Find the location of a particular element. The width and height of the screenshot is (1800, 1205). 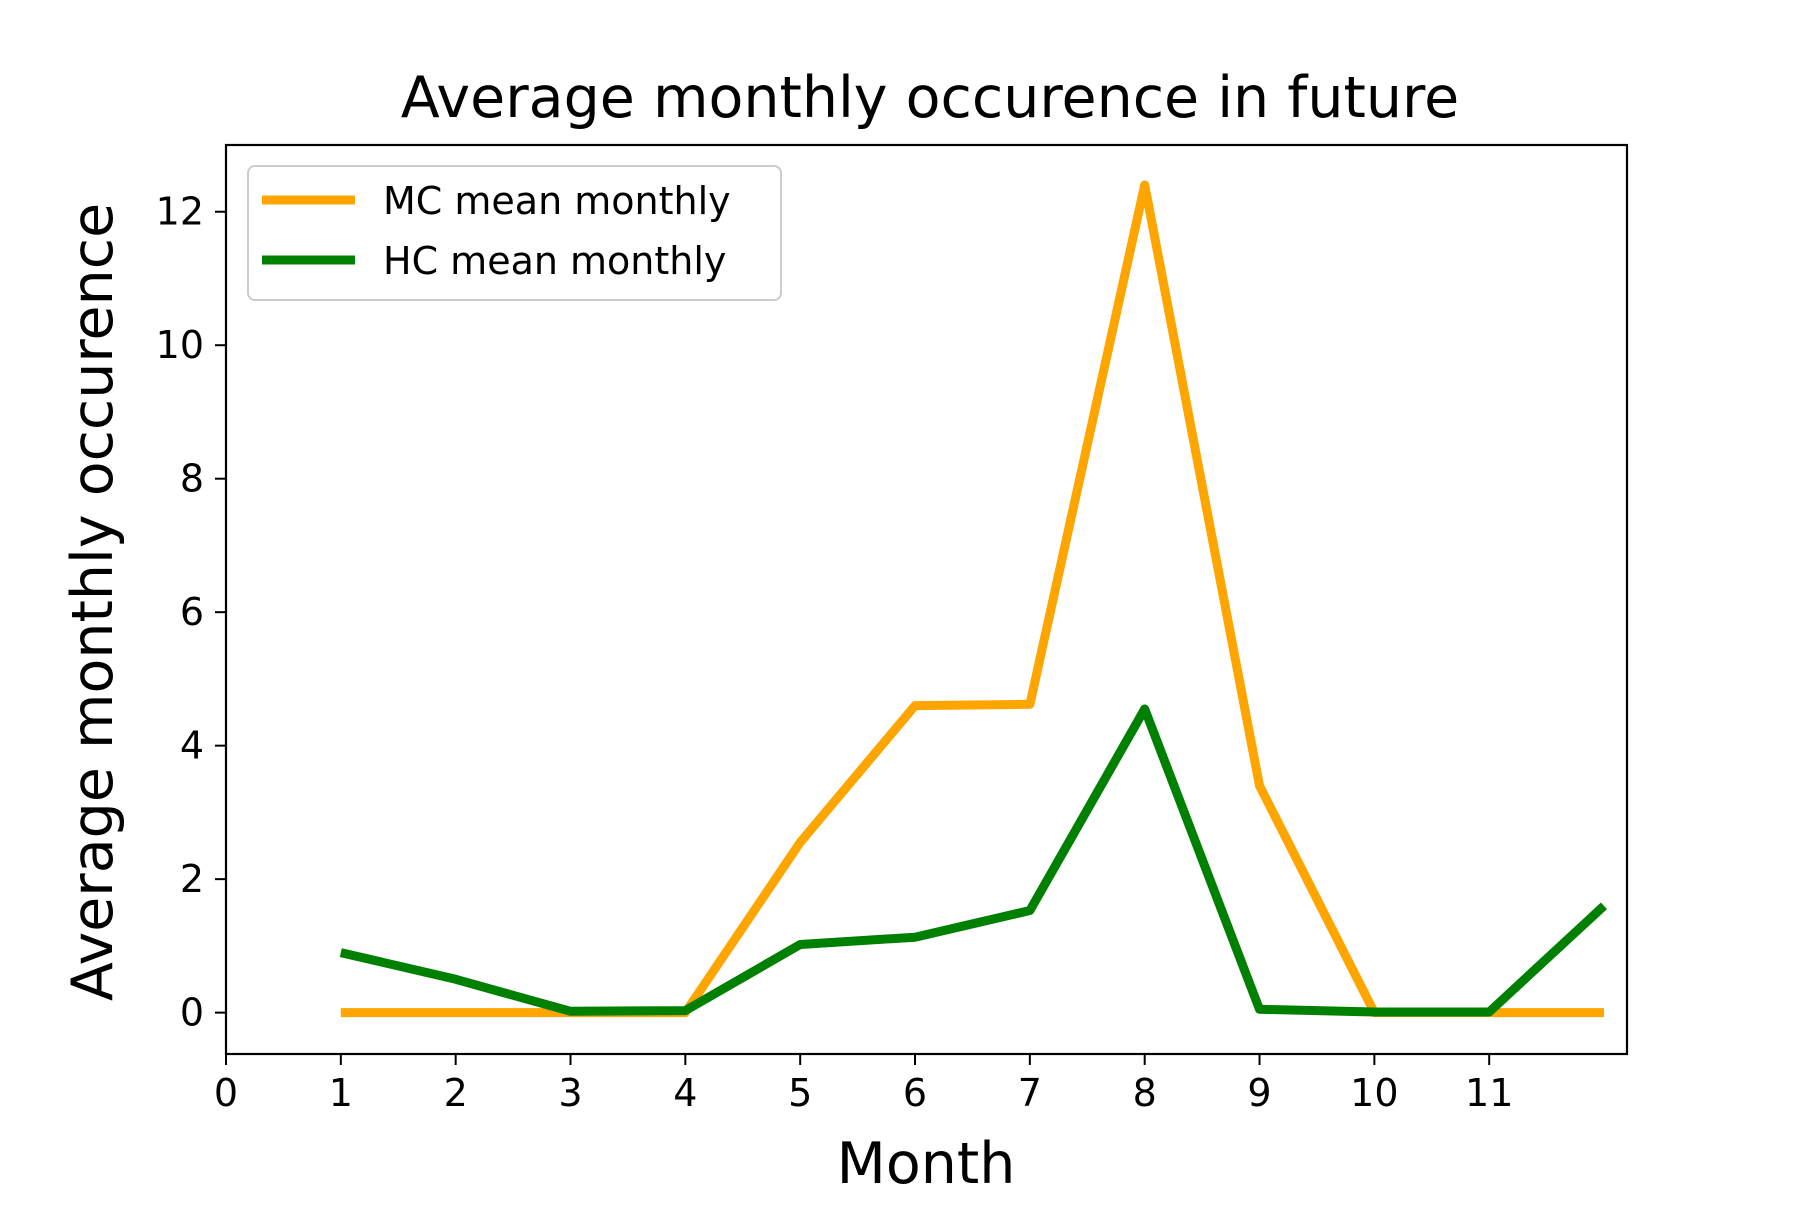

x-tick-label: 3 is located at coordinates (570, 1093).